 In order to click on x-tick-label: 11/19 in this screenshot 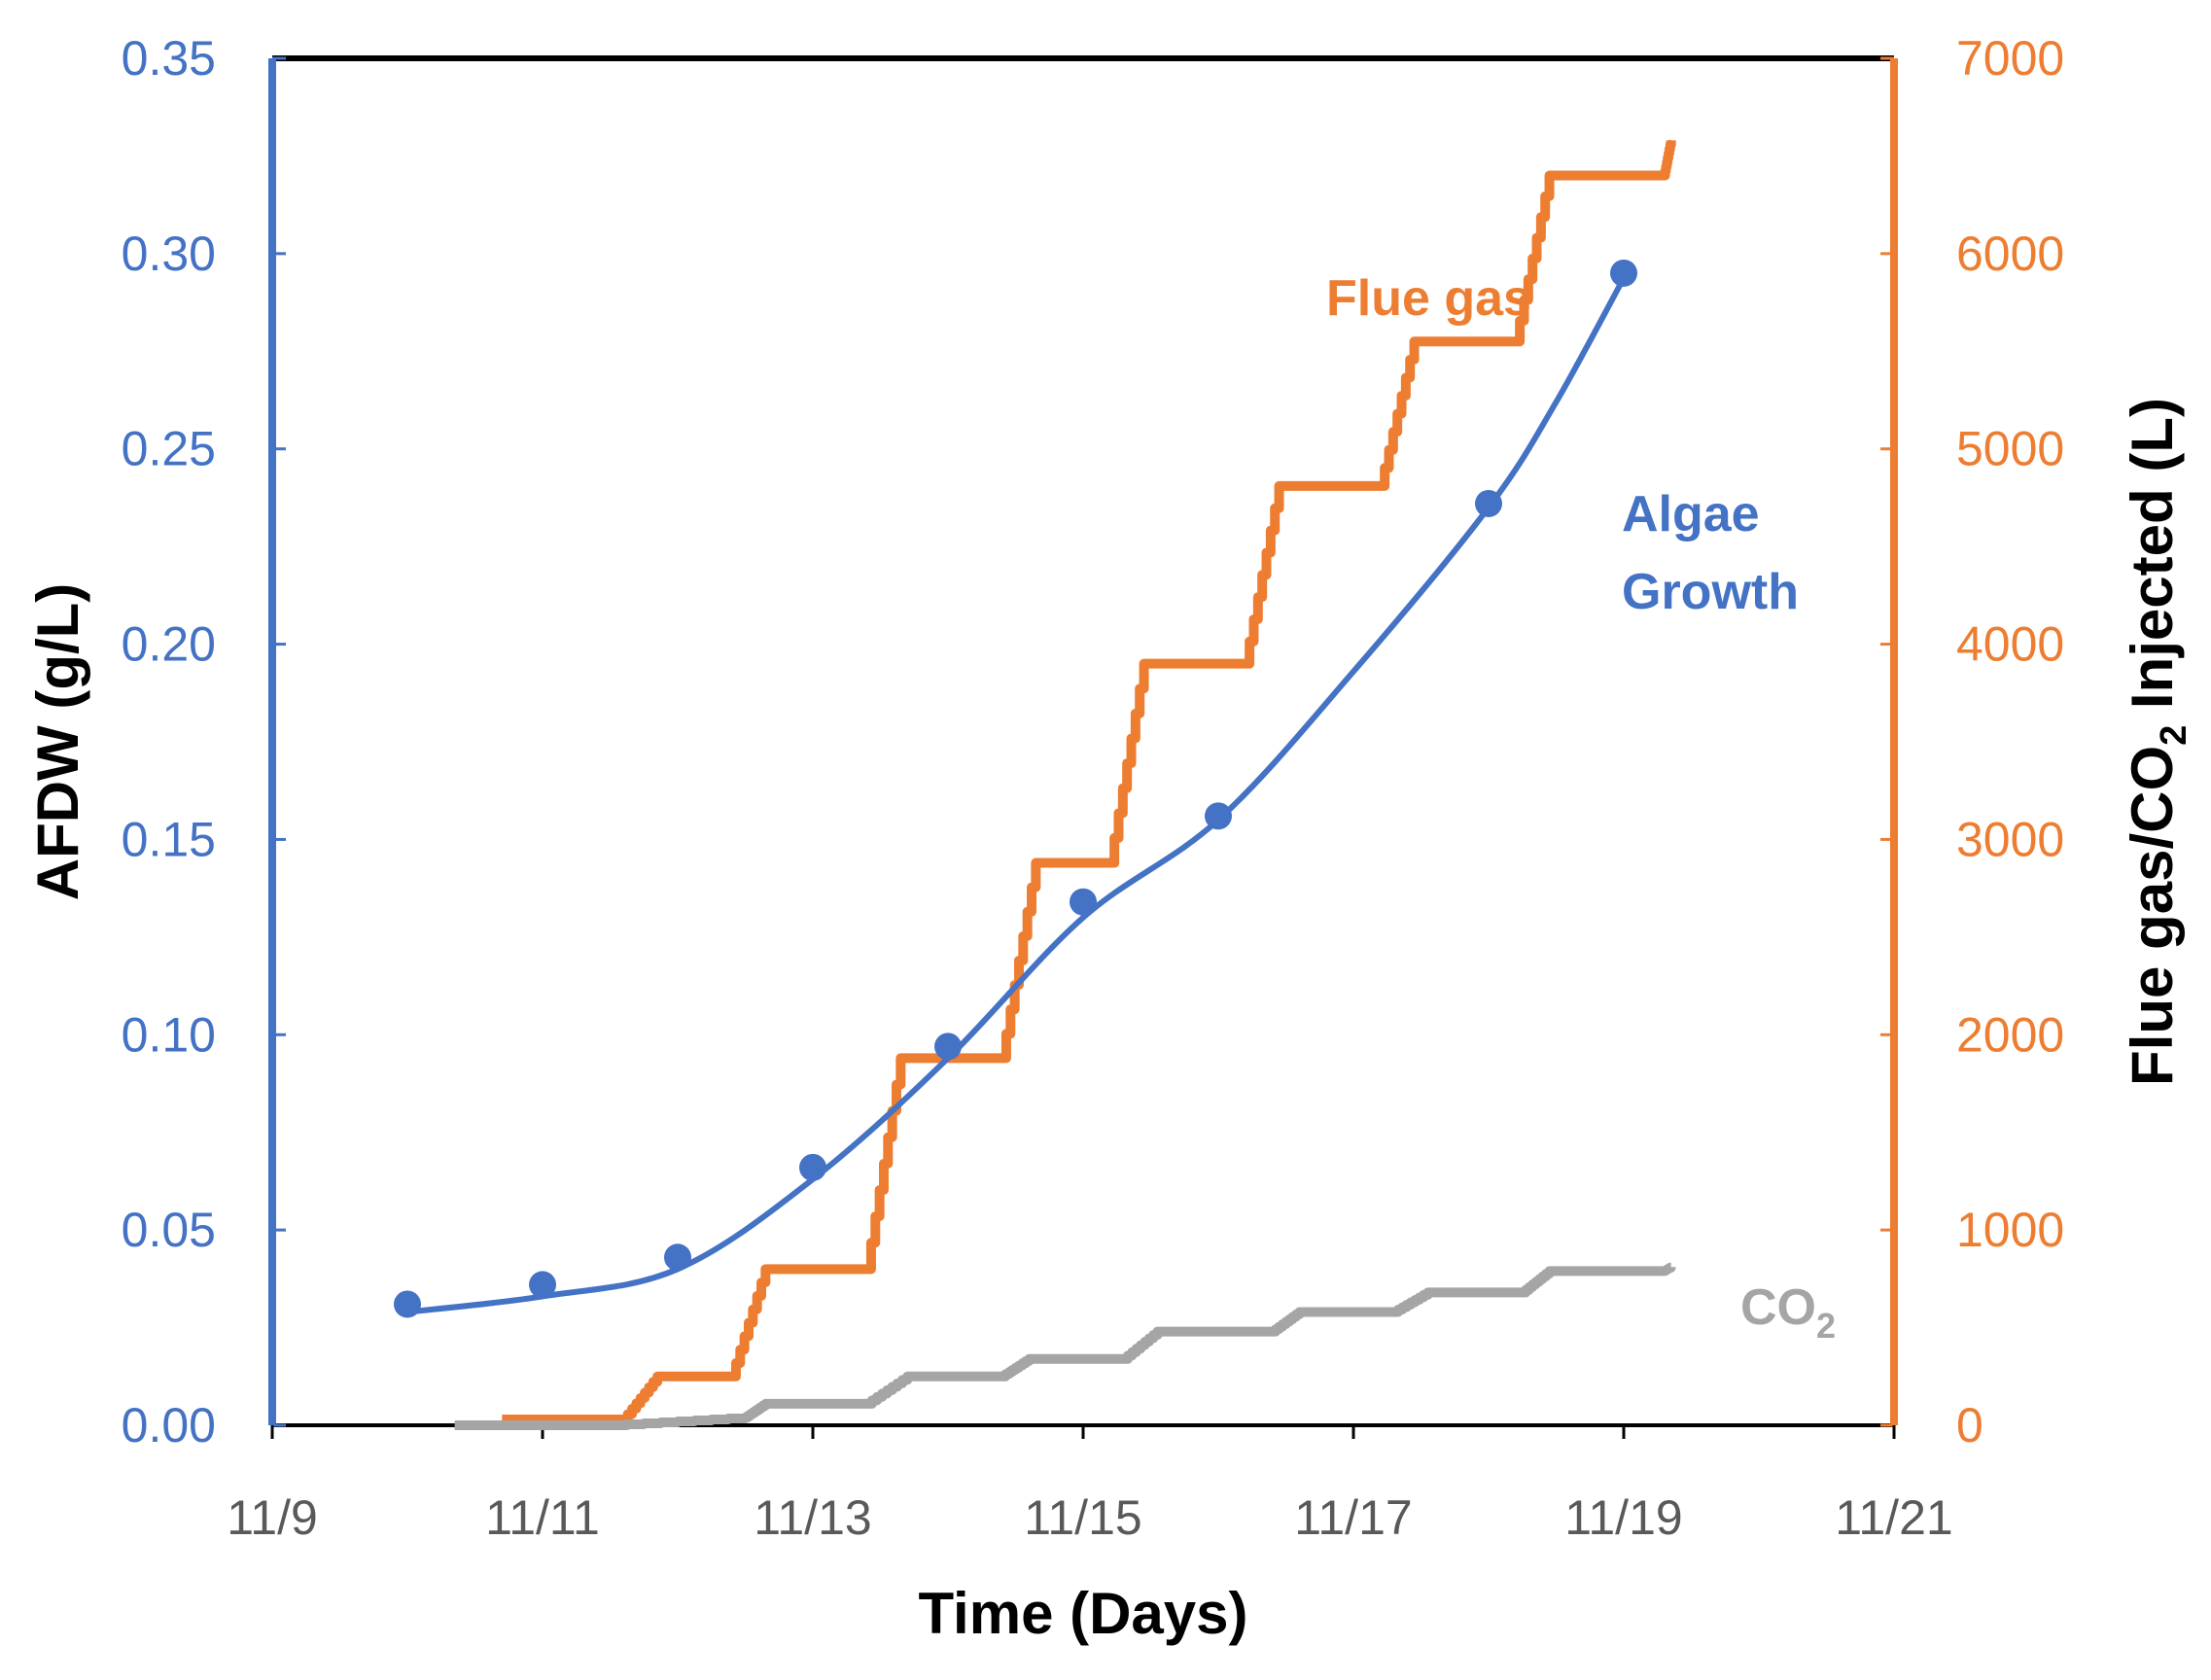, I will do `click(1623, 1517)`.